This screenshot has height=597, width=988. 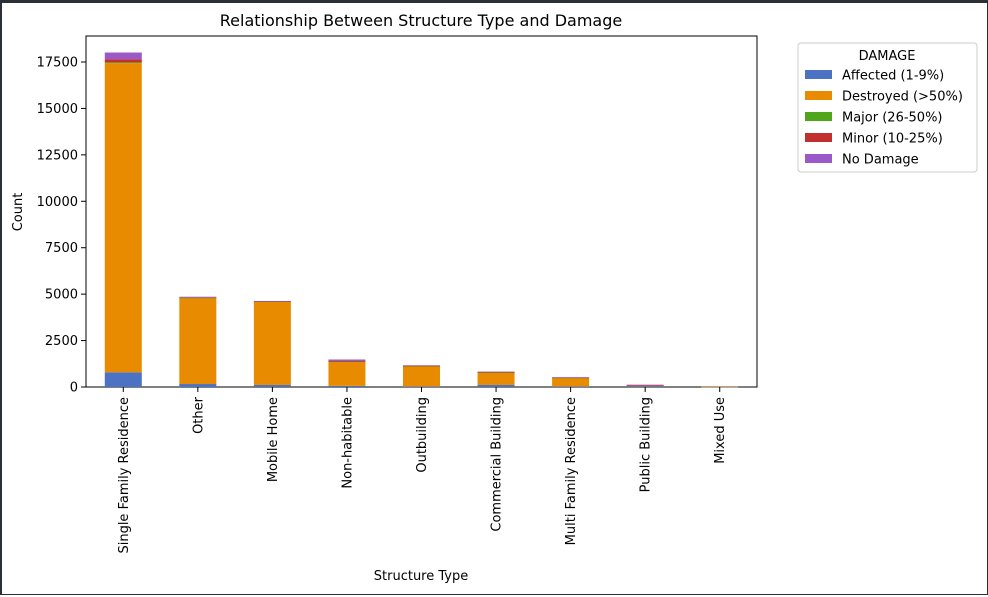 I want to click on y-tick-label: 0, so click(x=74, y=388).